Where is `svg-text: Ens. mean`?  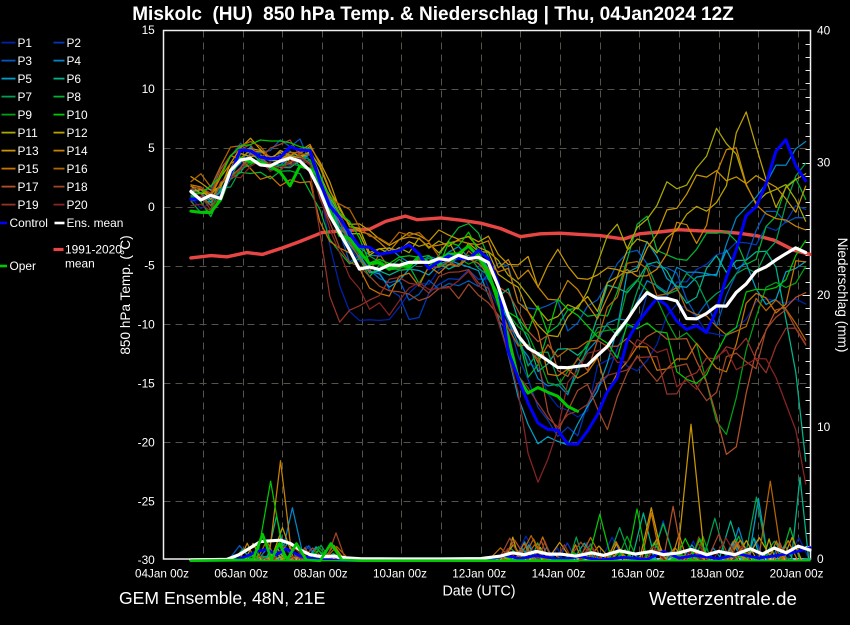 svg-text: Ens. mean is located at coordinates (95, 223).